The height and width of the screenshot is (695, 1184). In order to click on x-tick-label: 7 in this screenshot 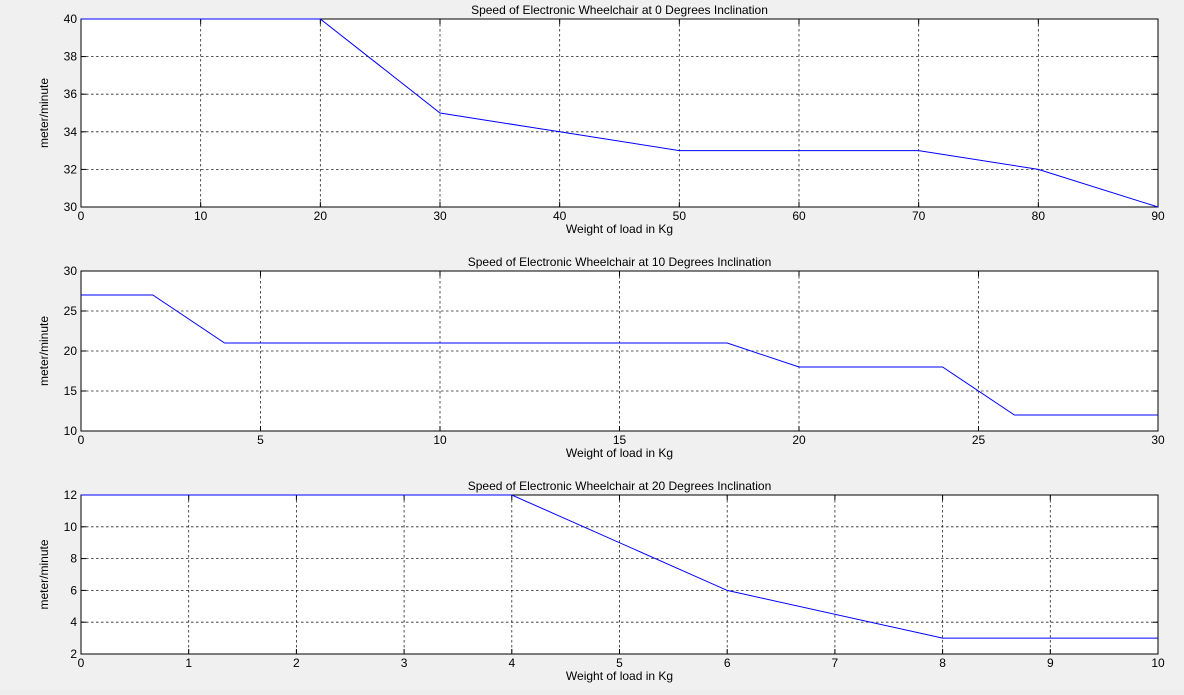, I will do `click(835, 663)`.